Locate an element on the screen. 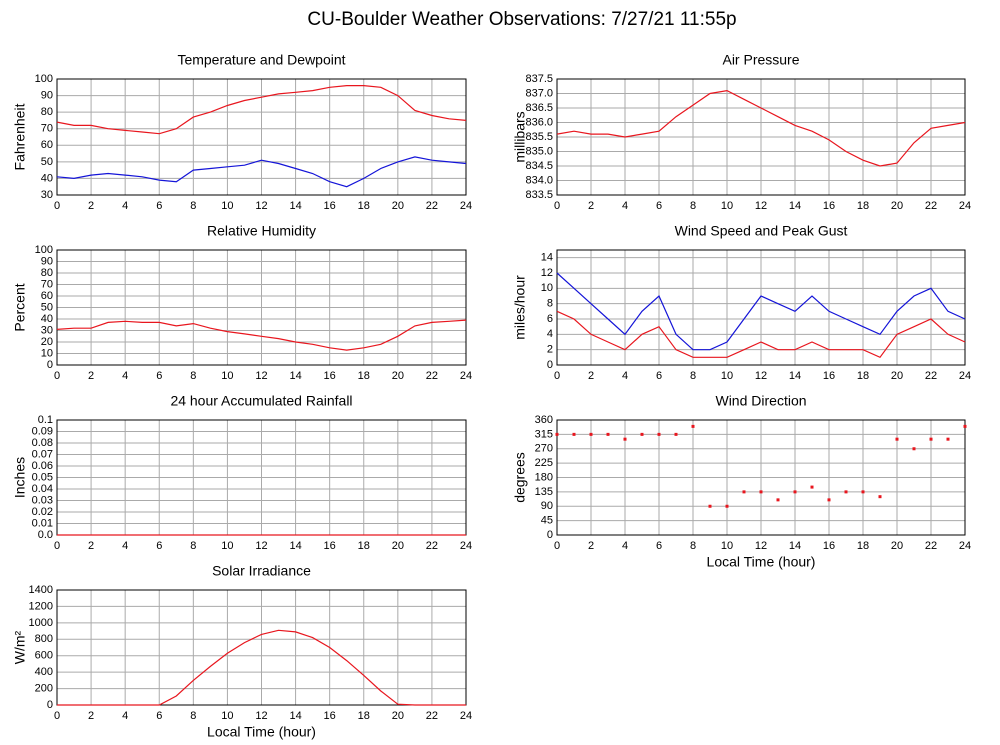 The image size is (1000, 745). y-tick-label: 0.05 is located at coordinates (42, 477).